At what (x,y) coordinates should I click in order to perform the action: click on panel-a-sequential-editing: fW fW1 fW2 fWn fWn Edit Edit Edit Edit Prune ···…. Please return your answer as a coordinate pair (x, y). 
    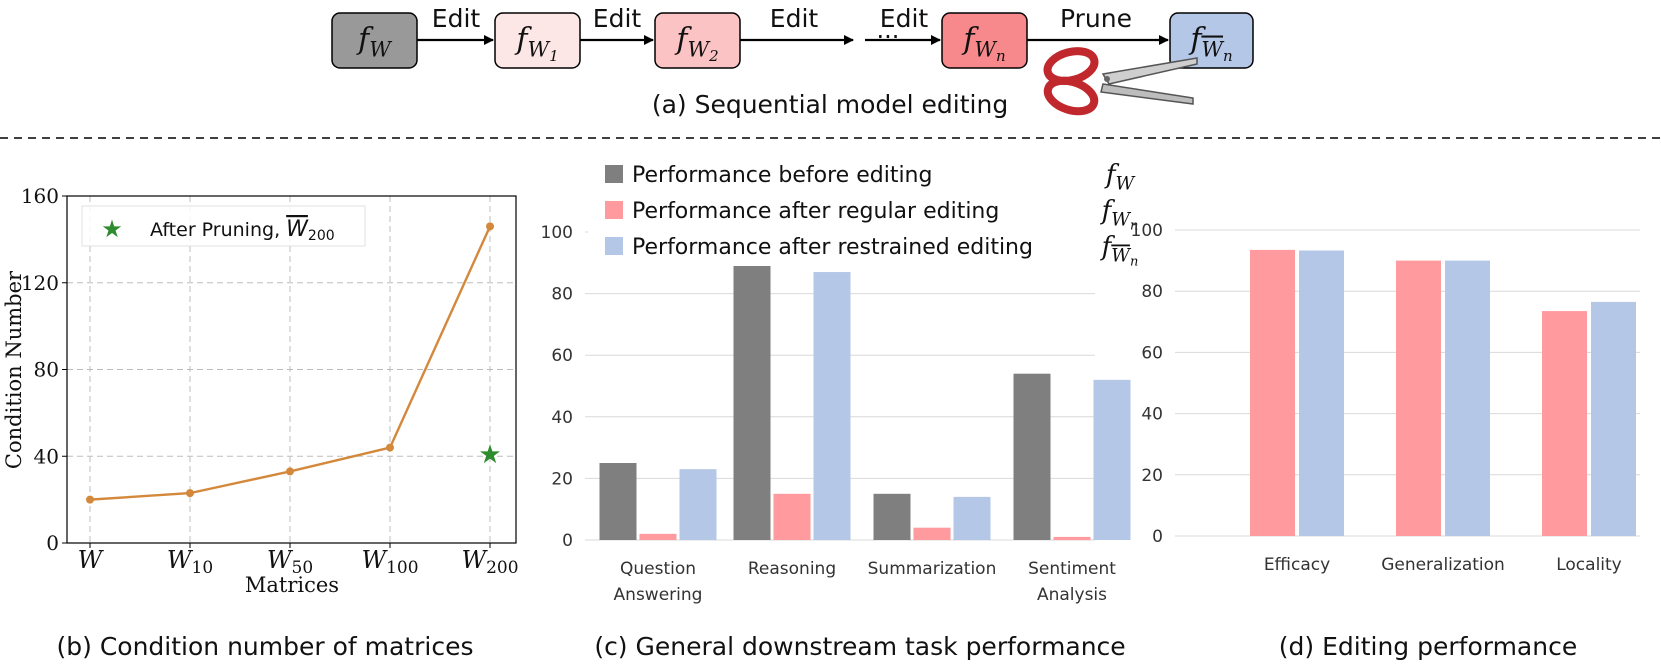
    Looking at the image, I should click on (792, 61).